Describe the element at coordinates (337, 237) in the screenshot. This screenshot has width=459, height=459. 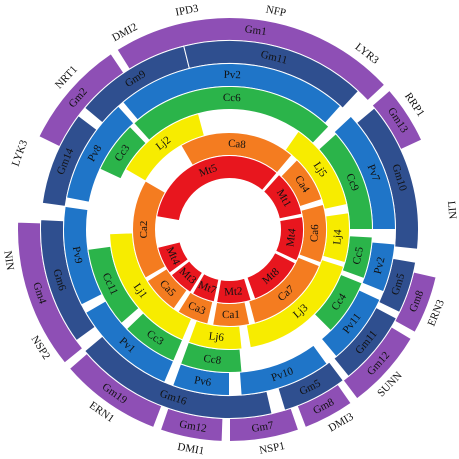
I see `ring-5-segment-label: Lj4` at that location.